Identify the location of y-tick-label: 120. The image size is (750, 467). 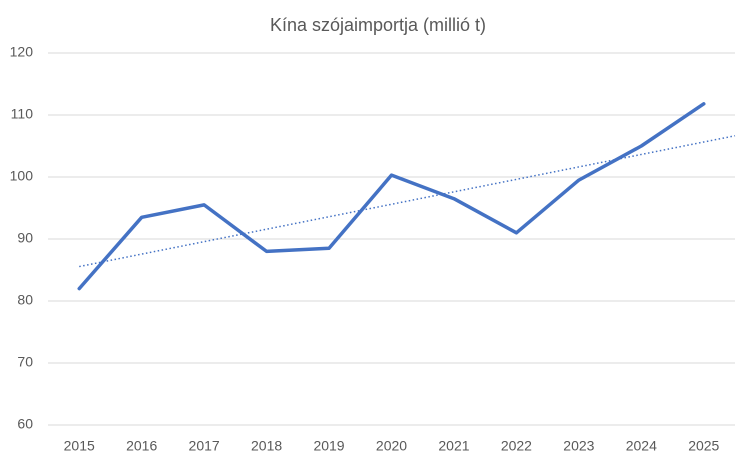
(22, 52).